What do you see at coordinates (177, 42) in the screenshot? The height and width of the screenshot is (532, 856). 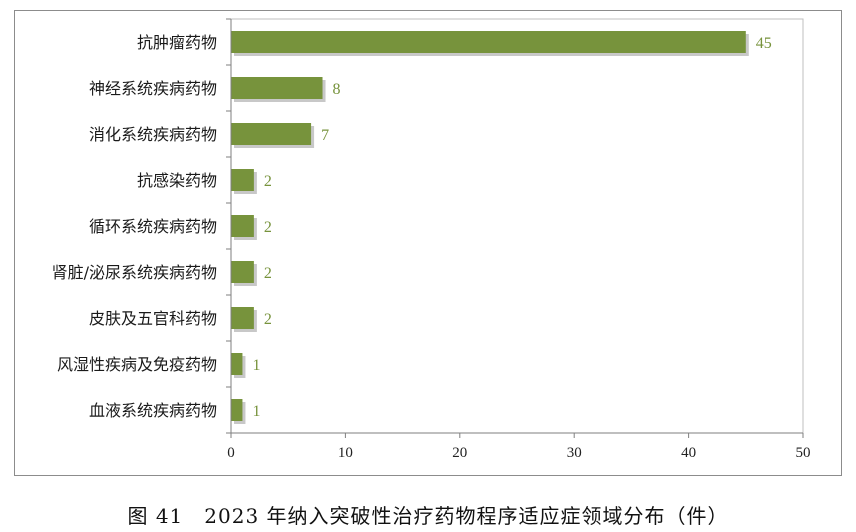 I see `category-label: 抗肿瘤药物` at bounding box center [177, 42].